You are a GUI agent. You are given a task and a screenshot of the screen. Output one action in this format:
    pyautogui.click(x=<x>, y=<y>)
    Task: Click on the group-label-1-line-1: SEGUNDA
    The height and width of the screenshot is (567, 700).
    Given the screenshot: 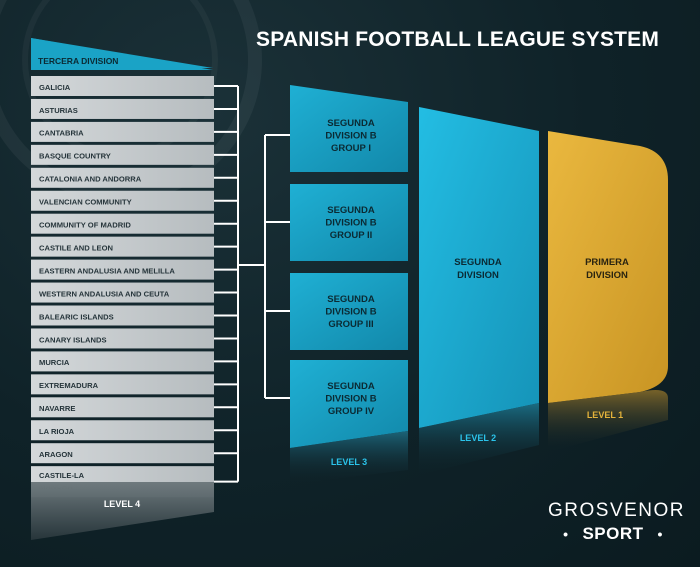 What is the action you would take?
    pyautogui.click(x=351, y=123)
    